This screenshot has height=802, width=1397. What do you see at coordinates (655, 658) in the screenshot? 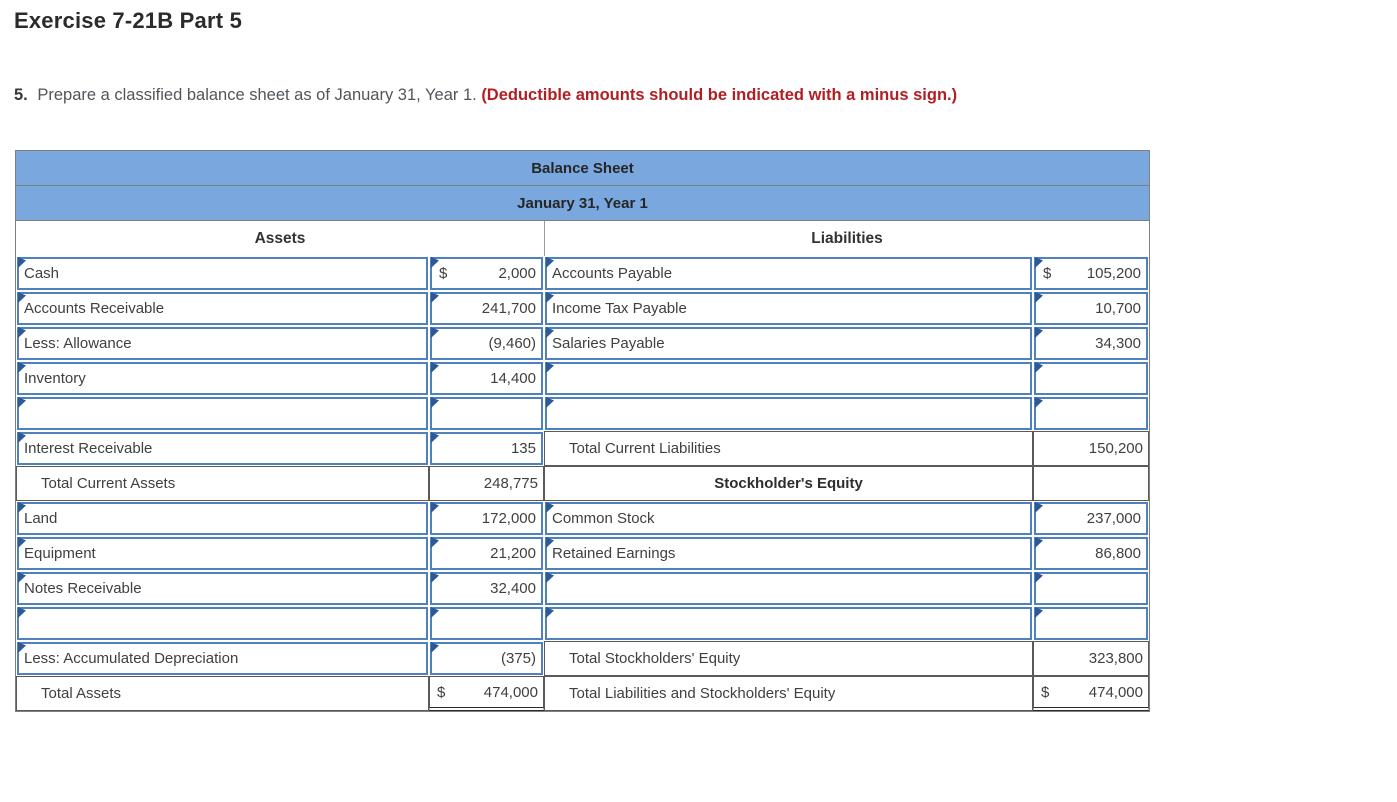
I see `cell-text: Total Stockholders' Equity` at bounding box center [655, 658].